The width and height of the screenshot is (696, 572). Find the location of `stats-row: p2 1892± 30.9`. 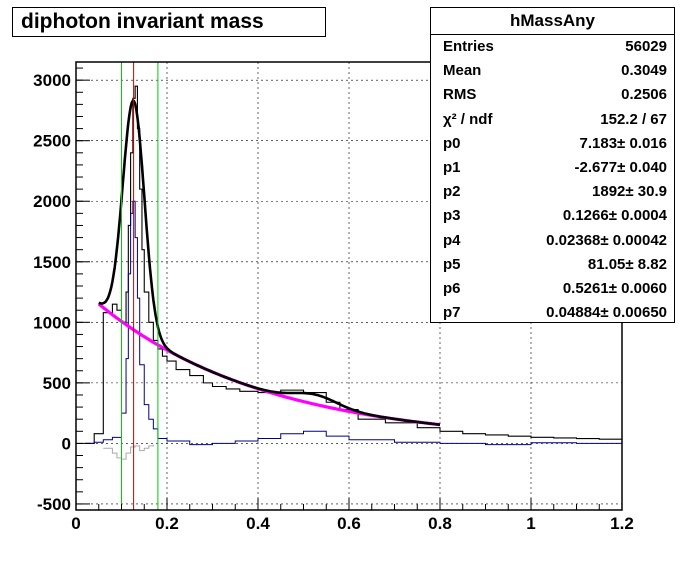

stats-row: p2 1892± 30.9 is located at coordinates (552, 192).